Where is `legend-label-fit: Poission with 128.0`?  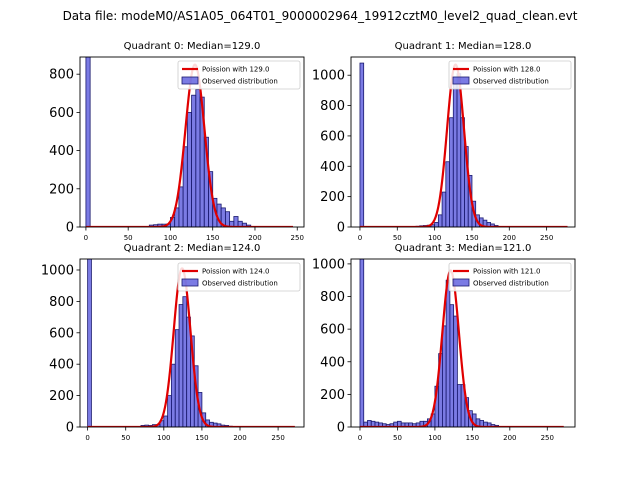
legend-label-fit: Poission with 128.0 is located at coordinates (507, 70).